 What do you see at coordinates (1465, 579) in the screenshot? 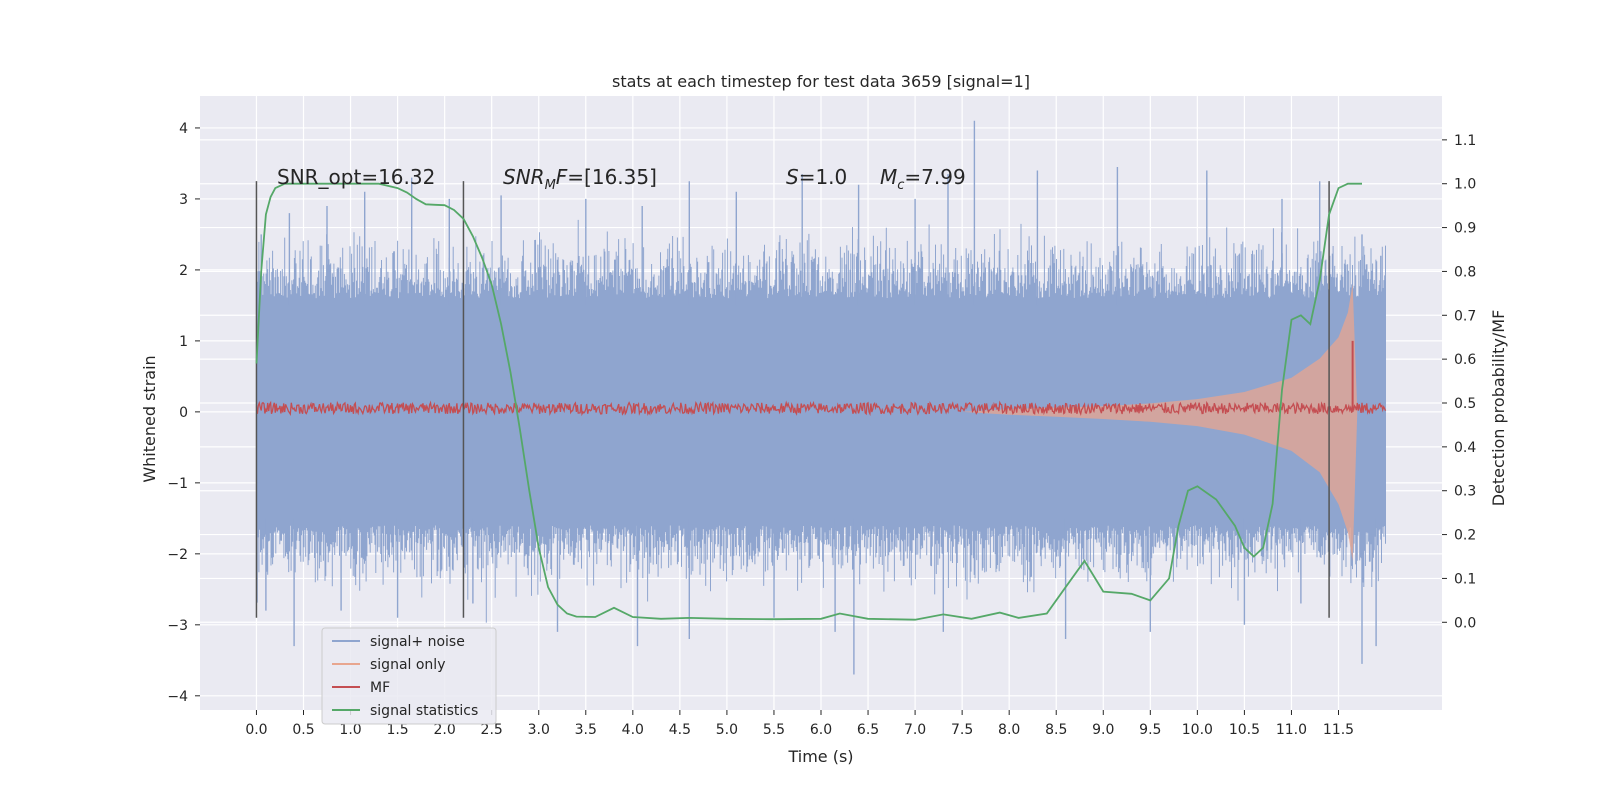
I see `y2-tick-label: 0.1` at bounding box center [1465, 579].